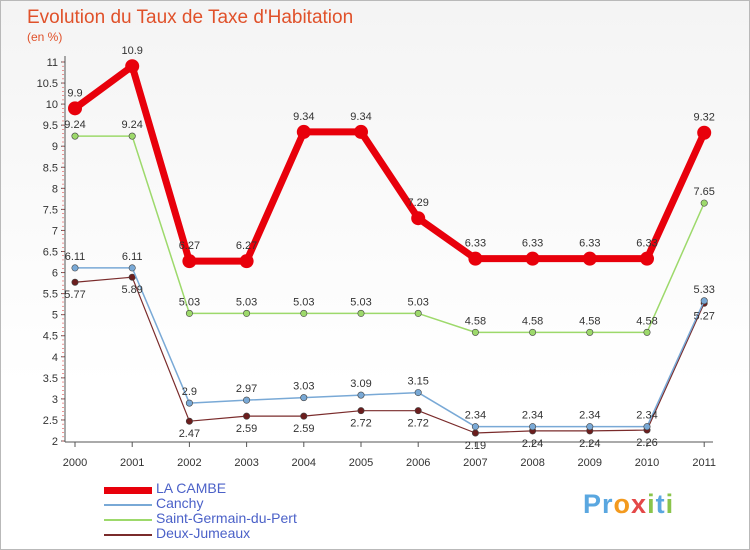 Image resolution: width=750 pixels, height=550 pixels. Describe the element at coordinates (703, 192) in the screenshot. I see `data-label: 7.65` at that location.